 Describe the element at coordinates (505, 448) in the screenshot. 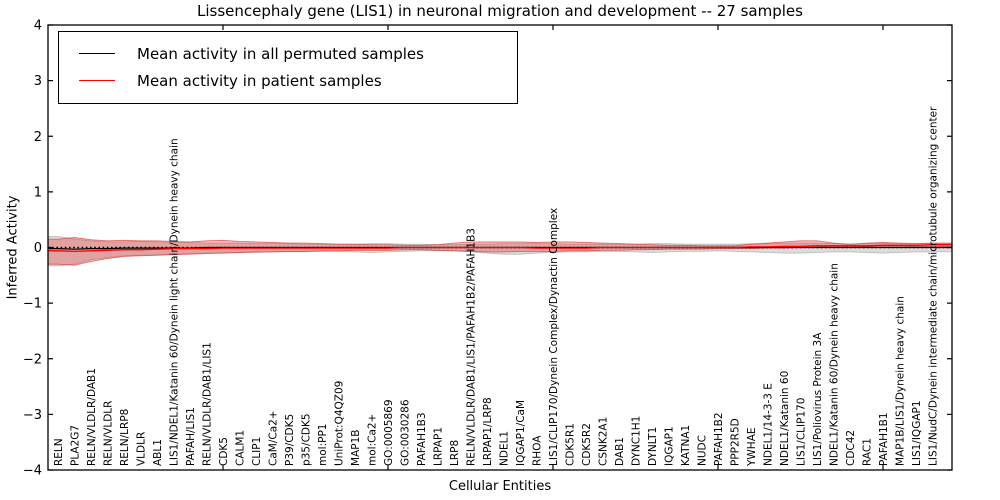

I see `x-category-label: NDEL1` at that location.